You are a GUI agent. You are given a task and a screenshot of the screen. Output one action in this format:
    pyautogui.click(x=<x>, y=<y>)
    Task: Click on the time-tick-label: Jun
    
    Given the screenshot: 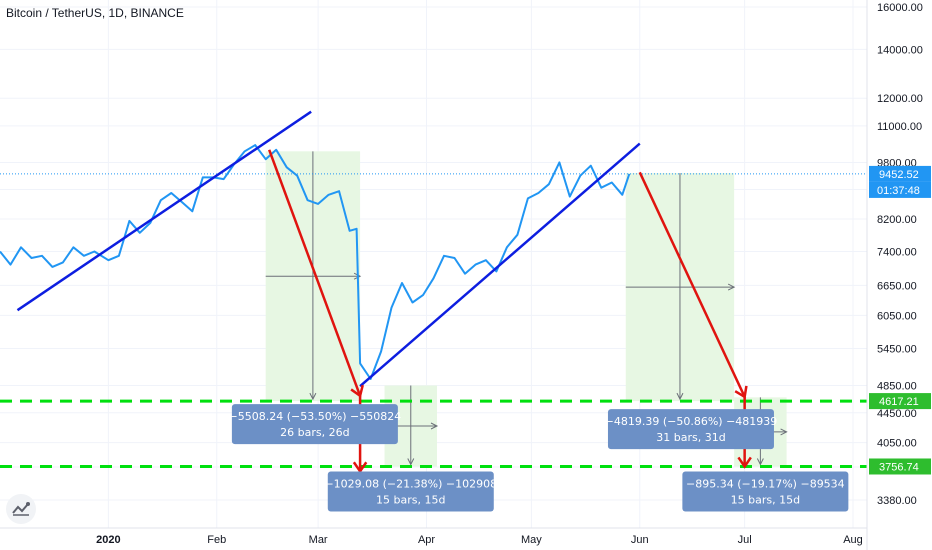 What is the action you would take?
    pyautogui.click(x=640, y=540)
    